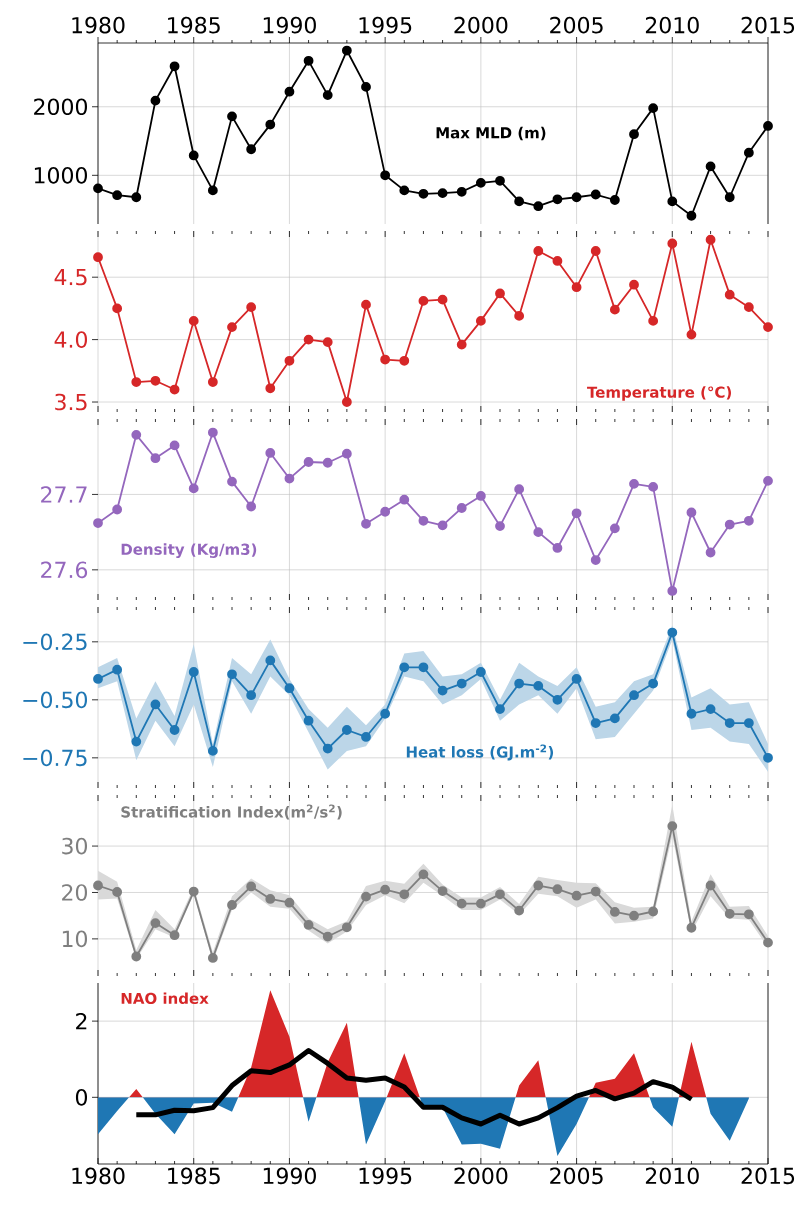 This screenshot has width=799, height=1208. Describe the element at coordinates (64, 494) in the screenshot. I see `y-tick-label: 27.7` at that location.